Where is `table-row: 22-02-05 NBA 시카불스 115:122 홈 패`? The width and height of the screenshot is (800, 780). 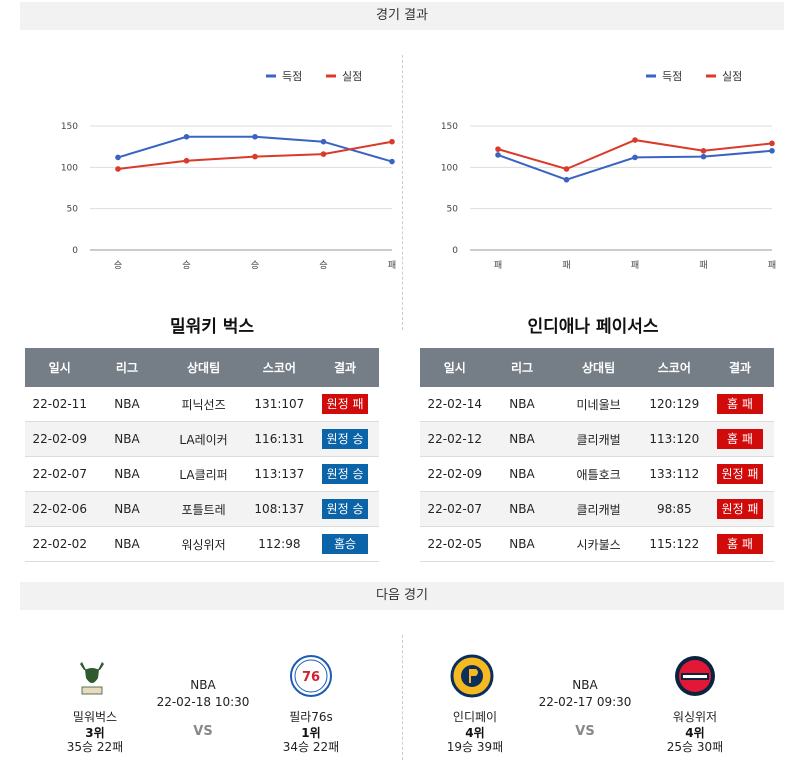
table-row: 22-02-05 NBA 시카불스 115:122 홈 패 is located at coordinates (597, 544).